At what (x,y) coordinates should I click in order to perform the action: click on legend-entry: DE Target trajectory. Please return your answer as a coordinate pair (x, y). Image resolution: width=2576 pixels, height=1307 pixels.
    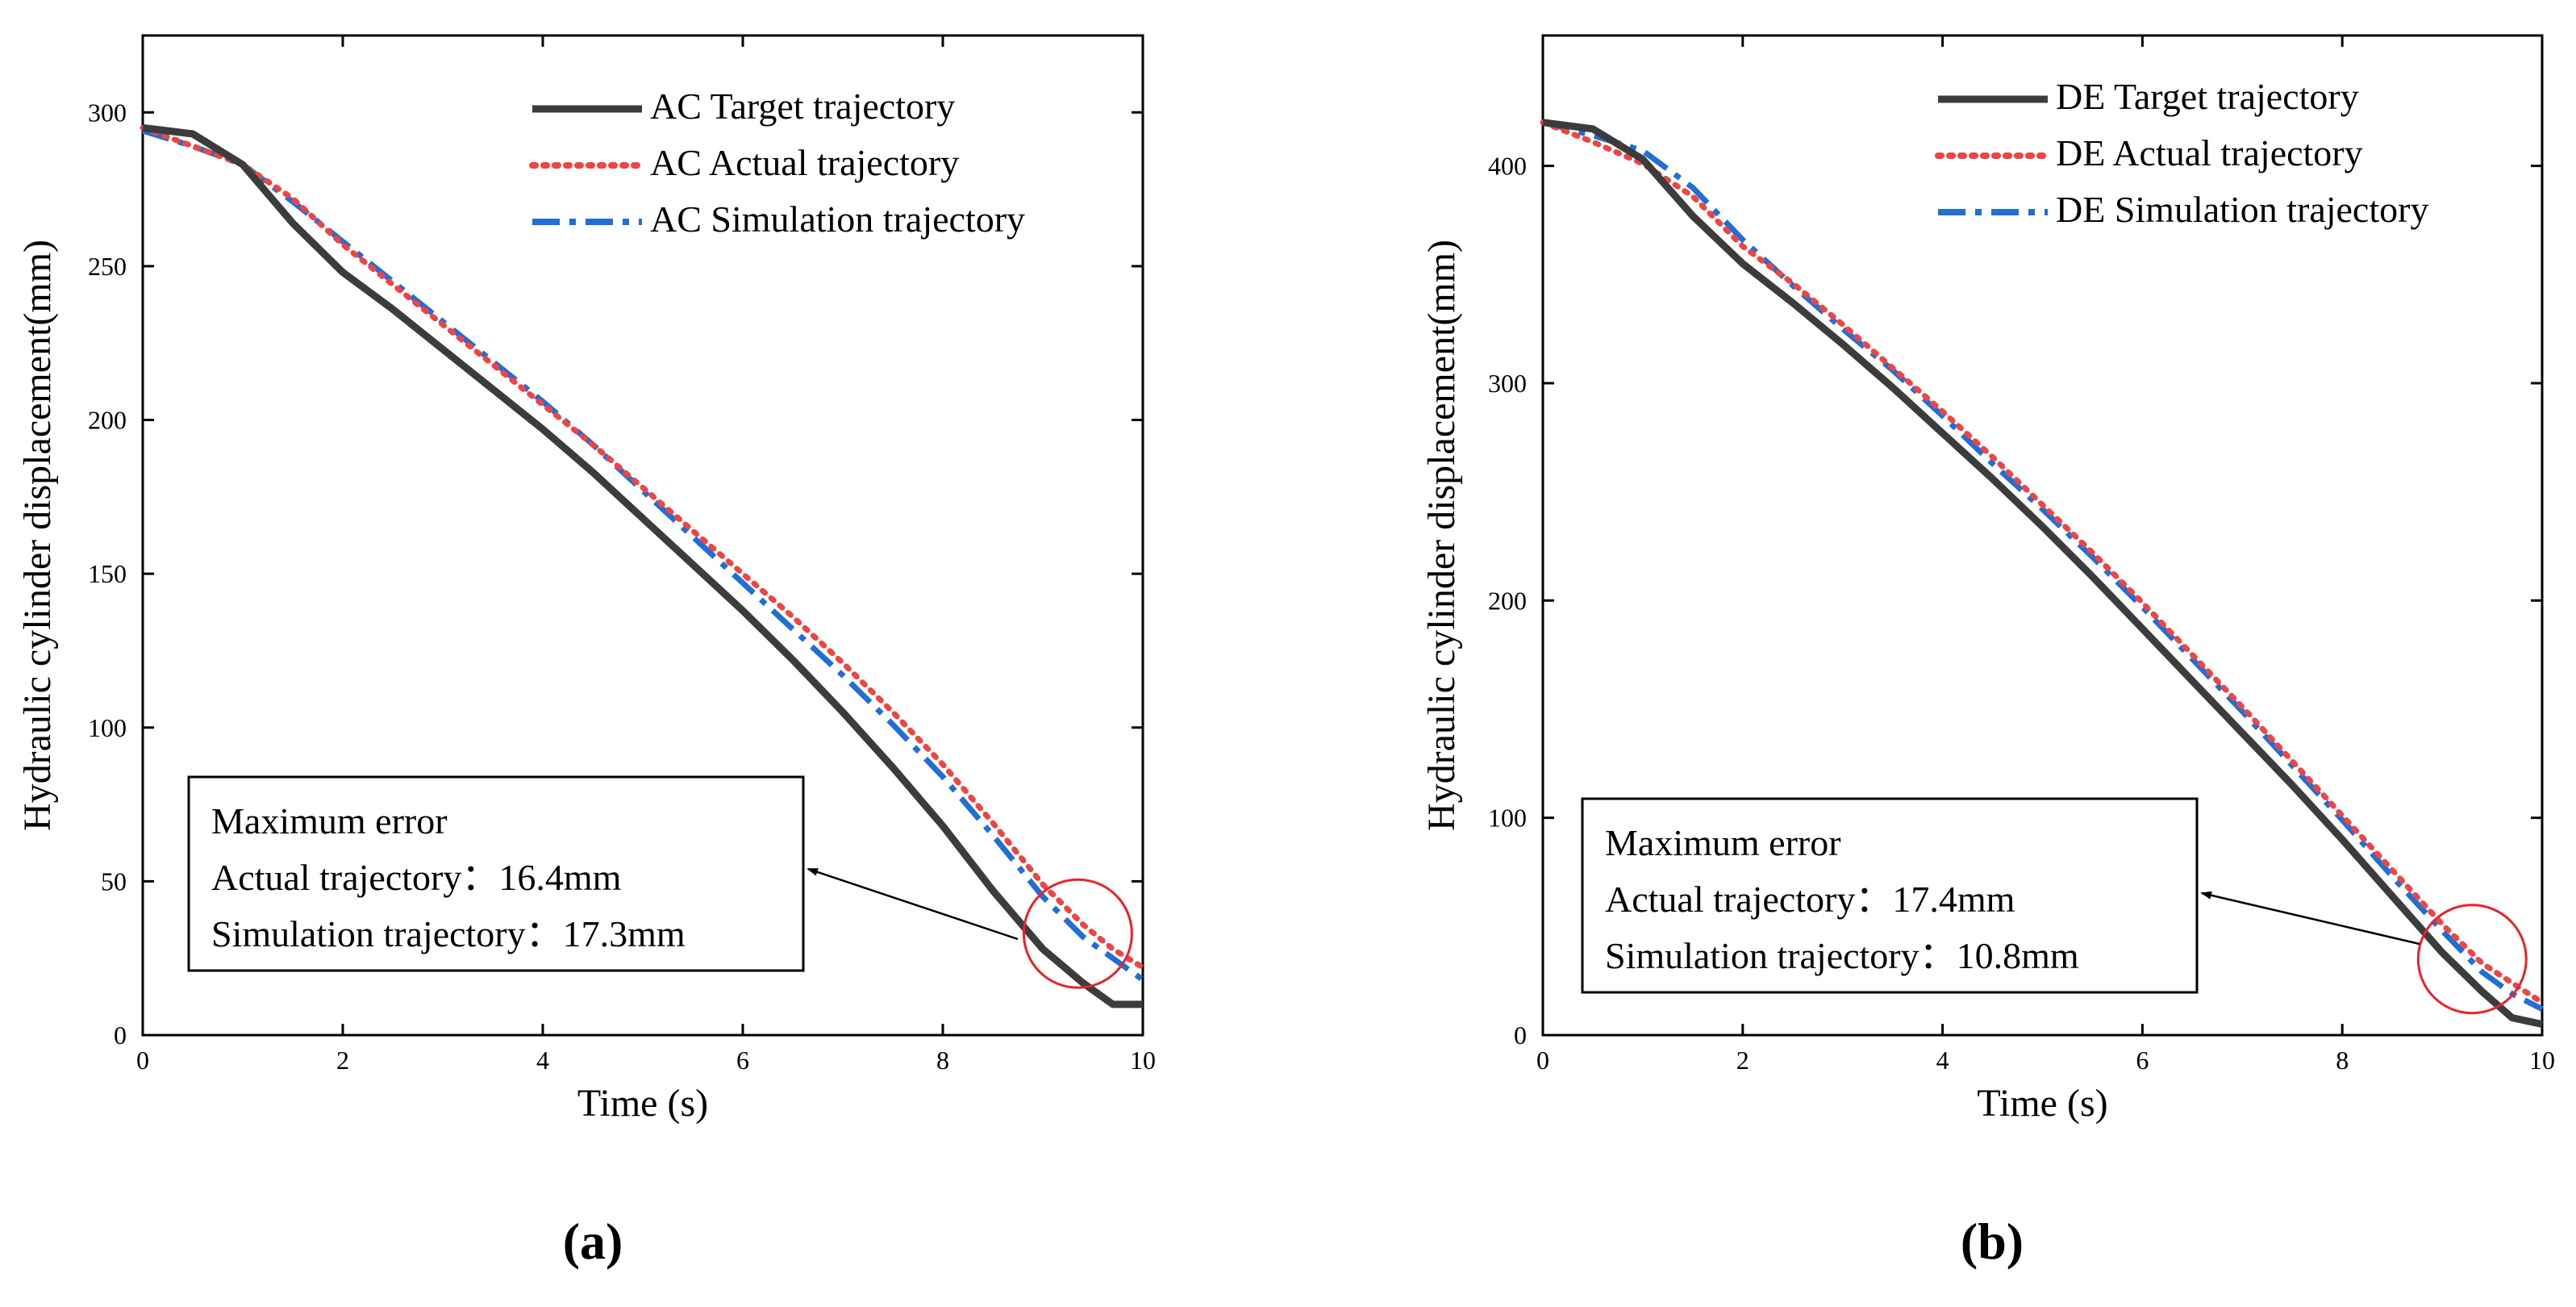
    Looking at the image, I should click on (2207, 97).